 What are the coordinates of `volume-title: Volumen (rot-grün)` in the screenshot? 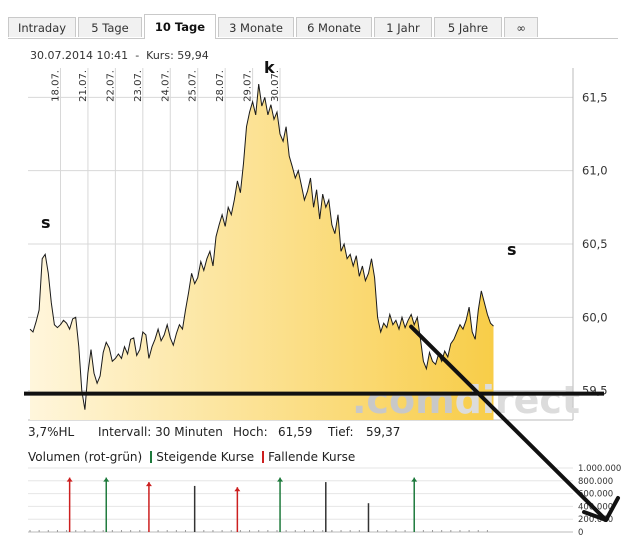 It's located at (85, 457).